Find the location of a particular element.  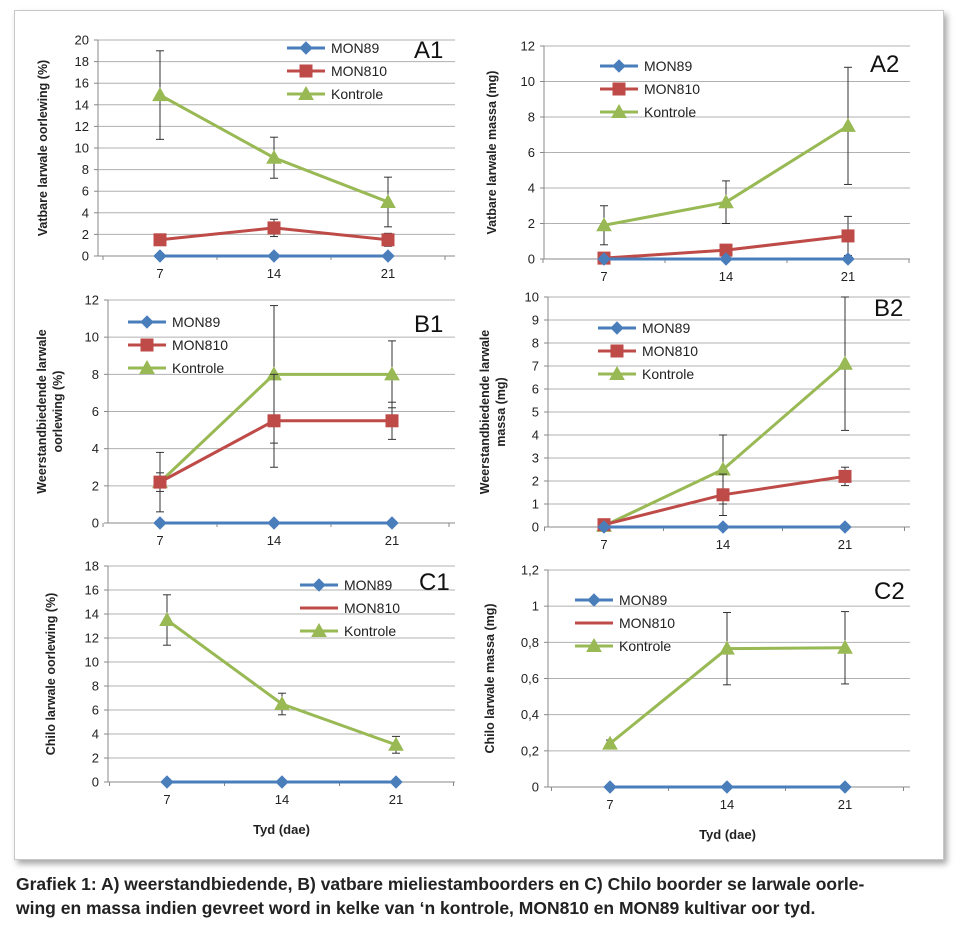

panel-label: A1 is located at coordinates (428, 50).